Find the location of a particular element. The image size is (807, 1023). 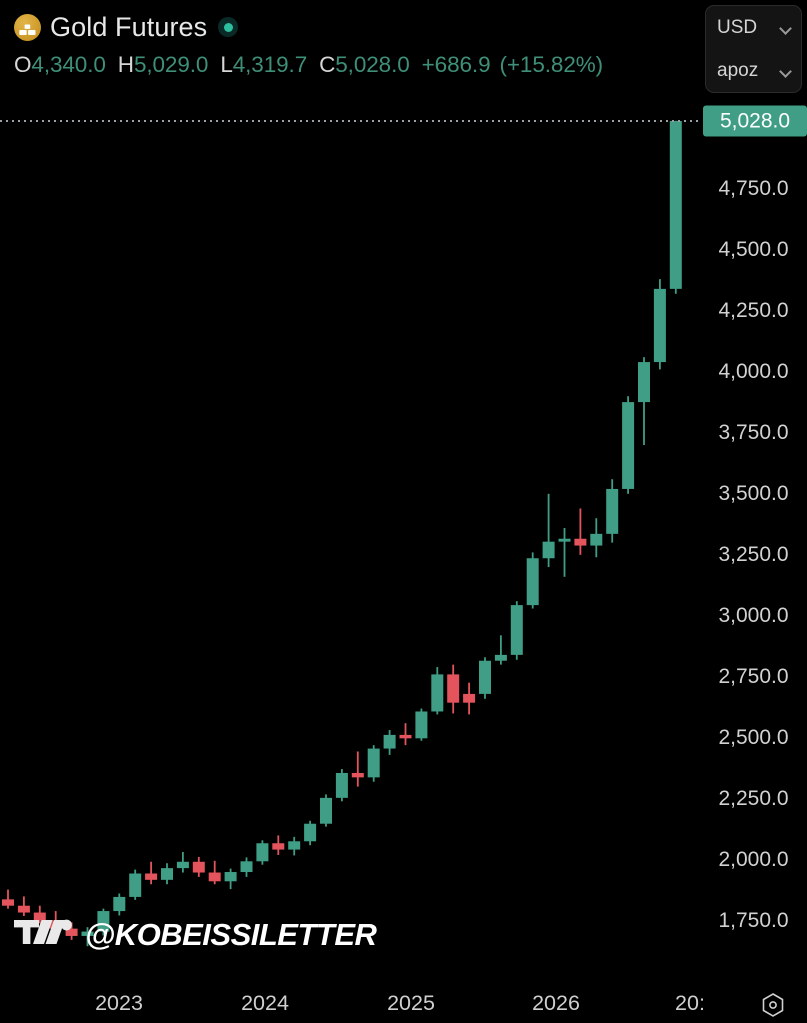

chart-controls-panel: USD apoz is located at coordinates (753, 49).